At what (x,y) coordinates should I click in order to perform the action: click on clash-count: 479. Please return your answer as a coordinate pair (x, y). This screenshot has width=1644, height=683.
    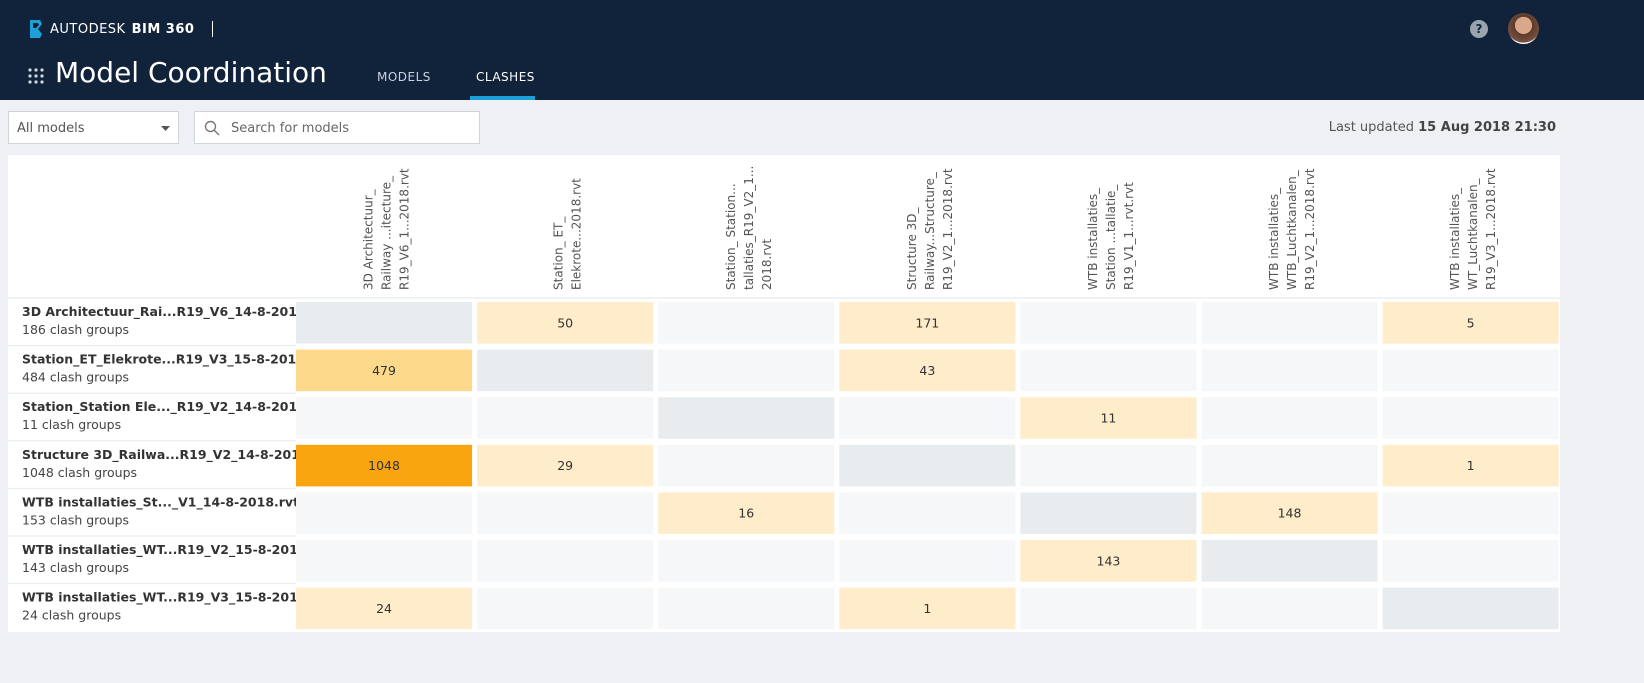
    Looking at the image, I should click on (384, 370).